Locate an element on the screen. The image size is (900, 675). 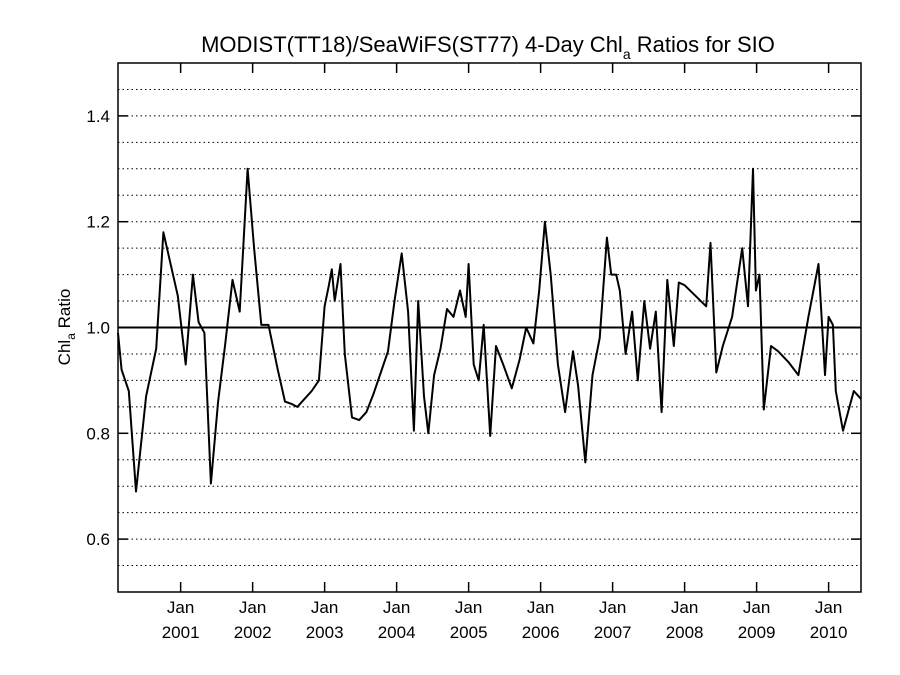
chart-title-main: MODIST(TT18)/SeaWiFS(ST77) 4-Day Chl is located at coordinates (412, 44).